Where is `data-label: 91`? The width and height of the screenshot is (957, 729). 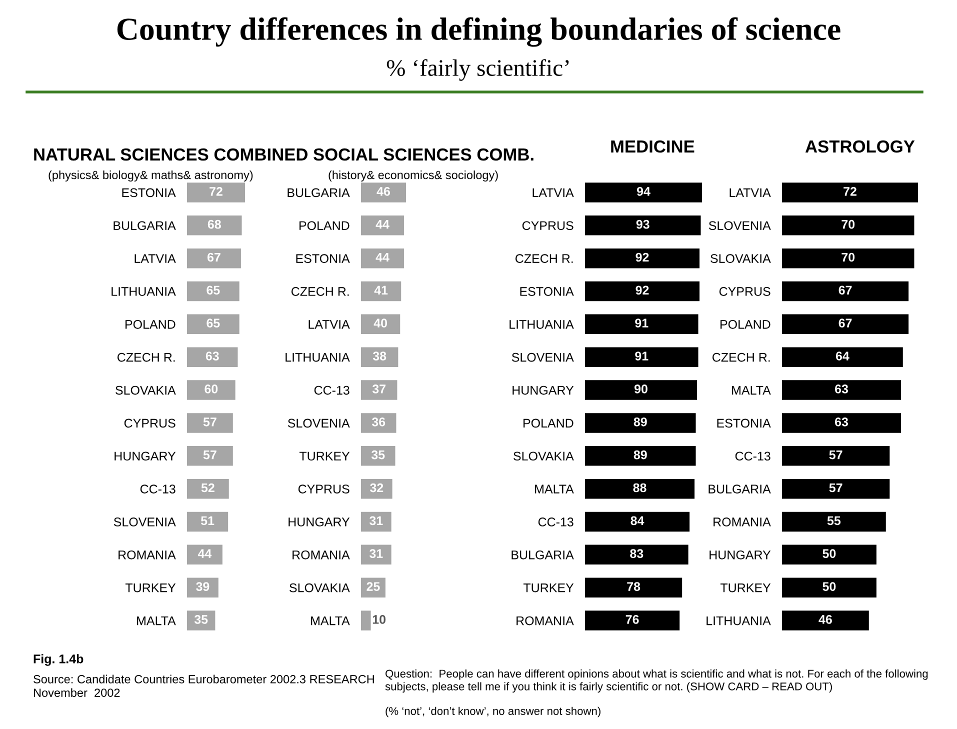
data-label: 91 is located at coordinates (641, 356).